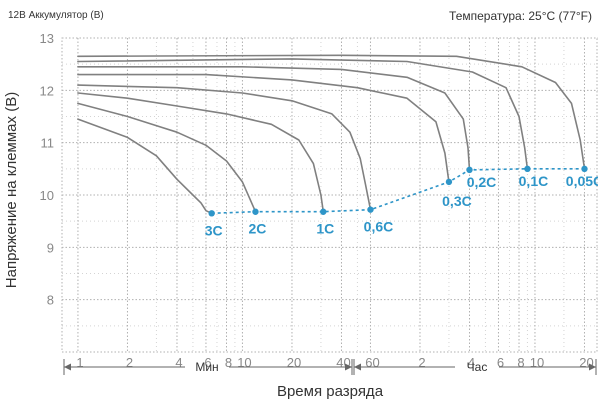 This screenshot has height=401, width=598. What do you see at coordinates (50, 247) in the screenshot?
I see `y-tick-label: 9` at bounding box center [50, 247].